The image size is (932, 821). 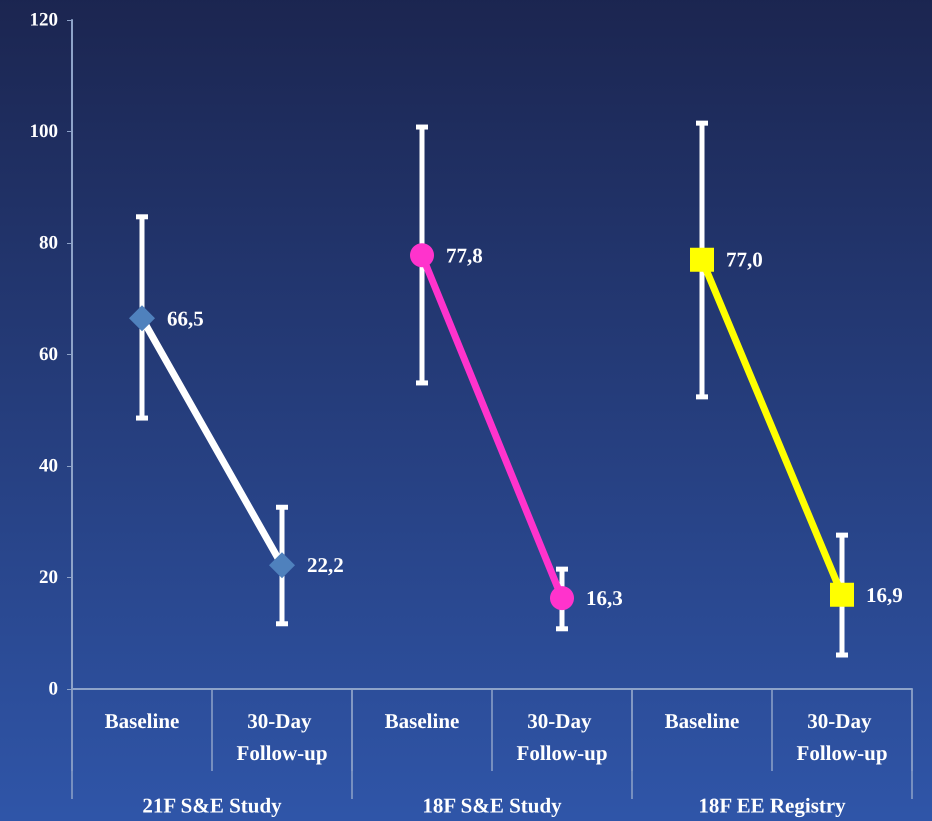 What do you see at coordinates (884, 594) in the screenshot?
I see `data-label: 16,9` at bounding box center [884, 594].